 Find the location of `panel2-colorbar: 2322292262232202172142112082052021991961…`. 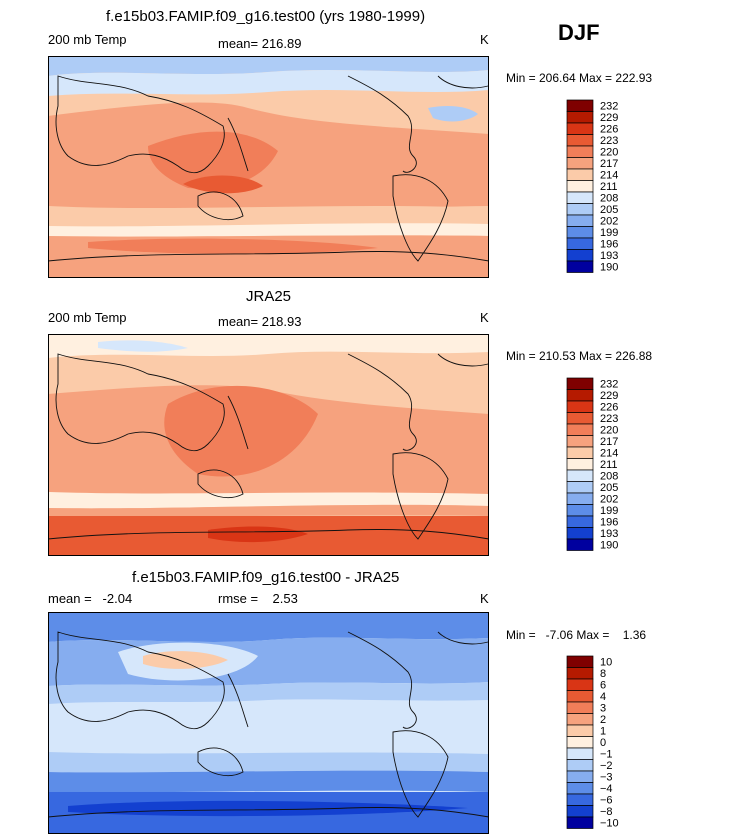

panel2-colorbar: 2322292262232202172142112082052021991961… is located at coordinates (592, 464).